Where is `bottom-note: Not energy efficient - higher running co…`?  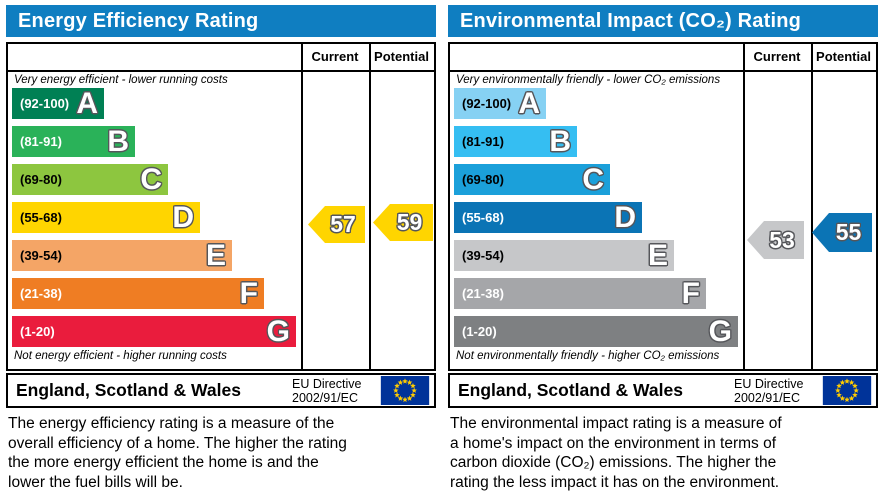
bottom-note: Not energy efficient - higher running co… is located at coordinates (120, 356).